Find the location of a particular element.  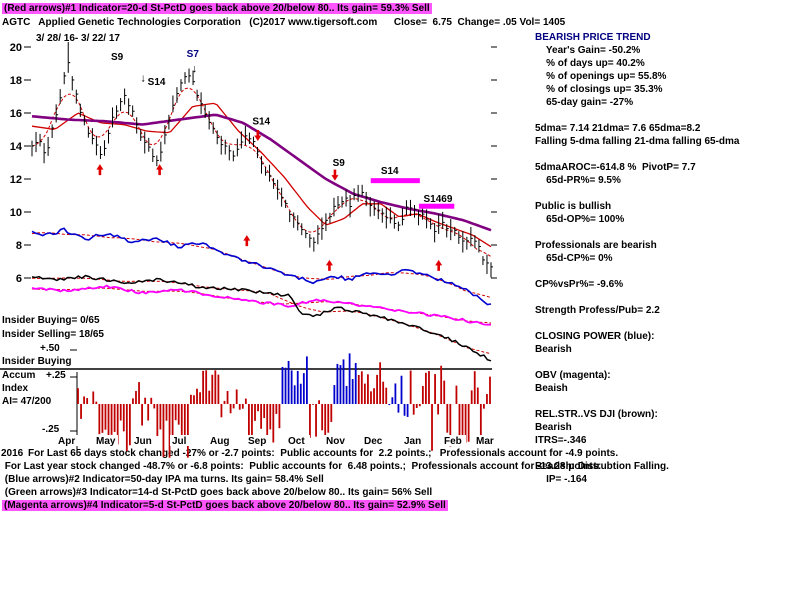

rs-ma-dotted-line is located at coordinates (262, 316).